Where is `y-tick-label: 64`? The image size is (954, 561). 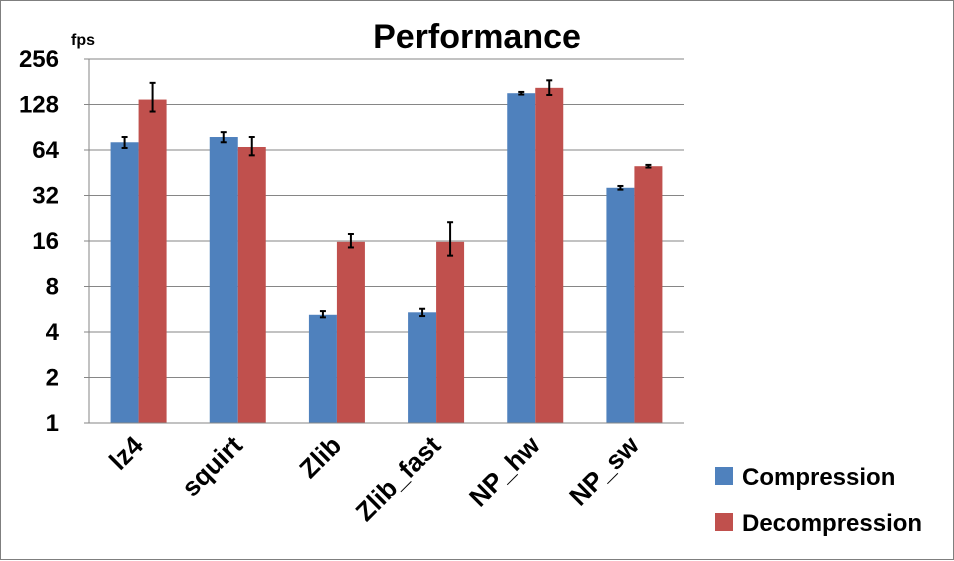
y-tick-label: 64 is located at coordinates (45, 150).